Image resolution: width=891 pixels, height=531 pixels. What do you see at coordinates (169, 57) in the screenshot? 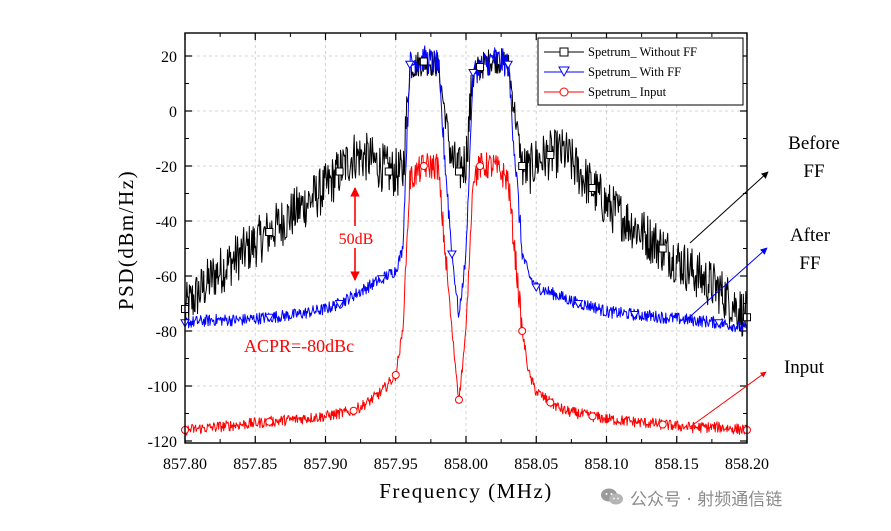
I see `y-tick-label: 20` at bounding box center [169, 57].